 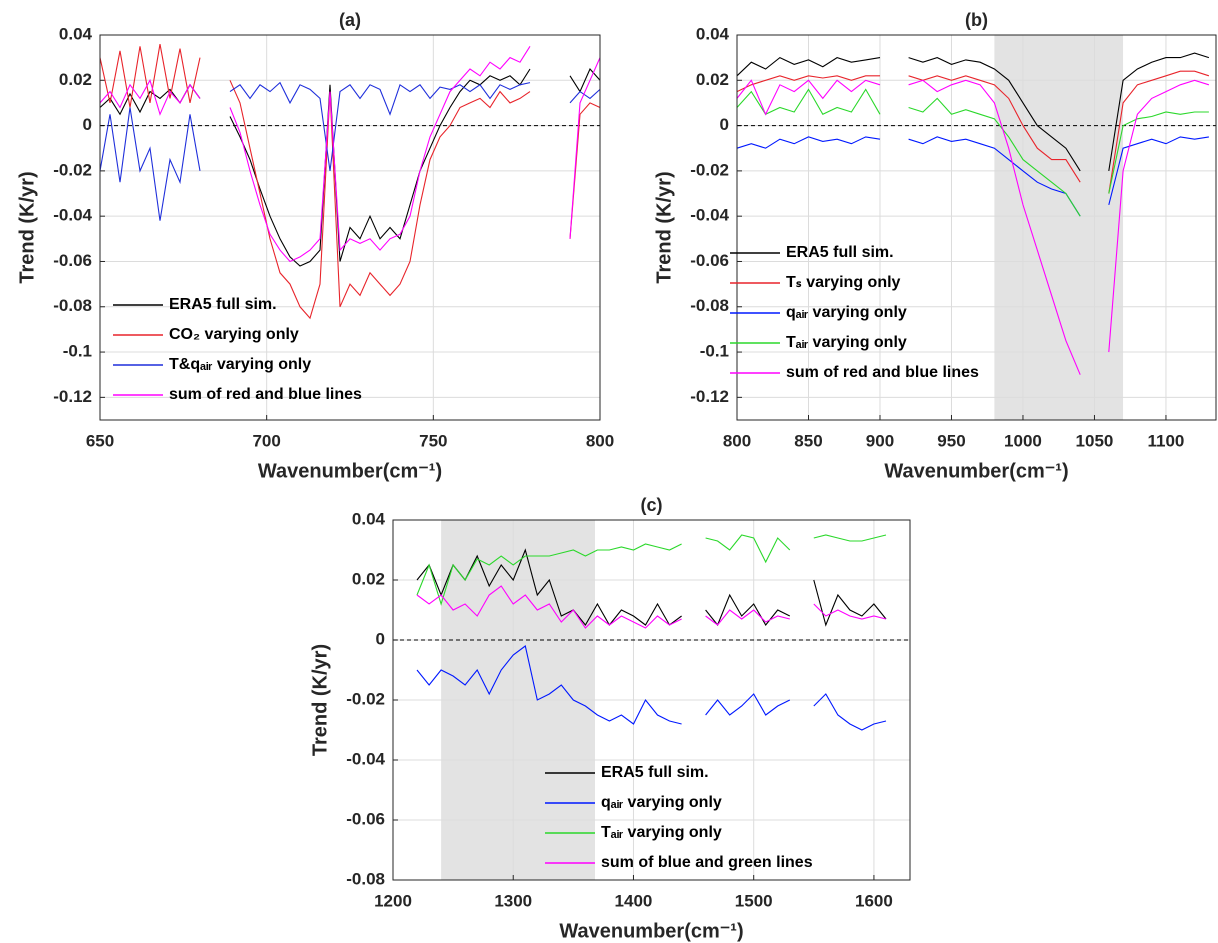 What do you see at coordinates (1095, 440) in the screenshot?
I see `x-tick-label: 1050` at bounding box center [1095, 440].